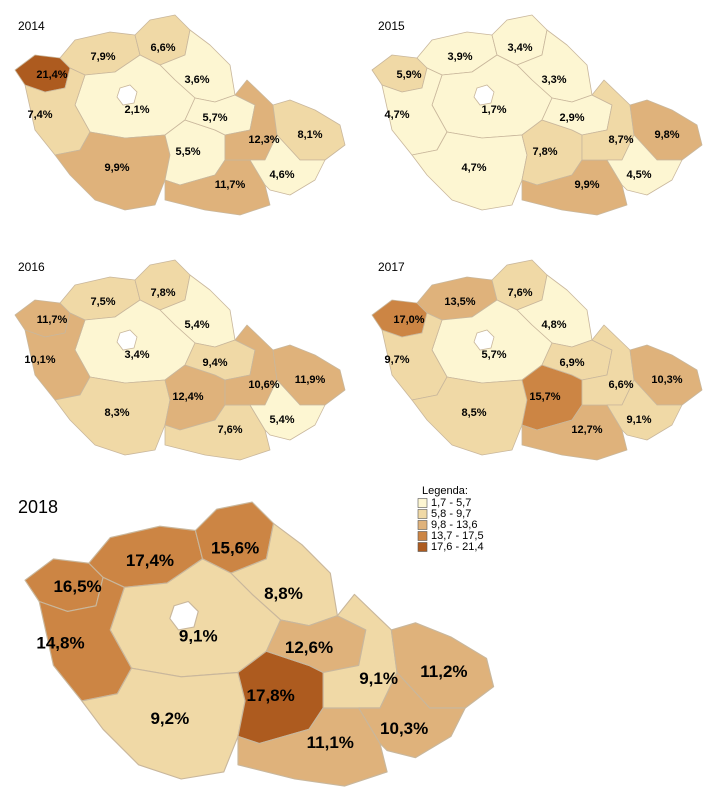  I want to click on region-label: 9,7%, so click(396, 360).